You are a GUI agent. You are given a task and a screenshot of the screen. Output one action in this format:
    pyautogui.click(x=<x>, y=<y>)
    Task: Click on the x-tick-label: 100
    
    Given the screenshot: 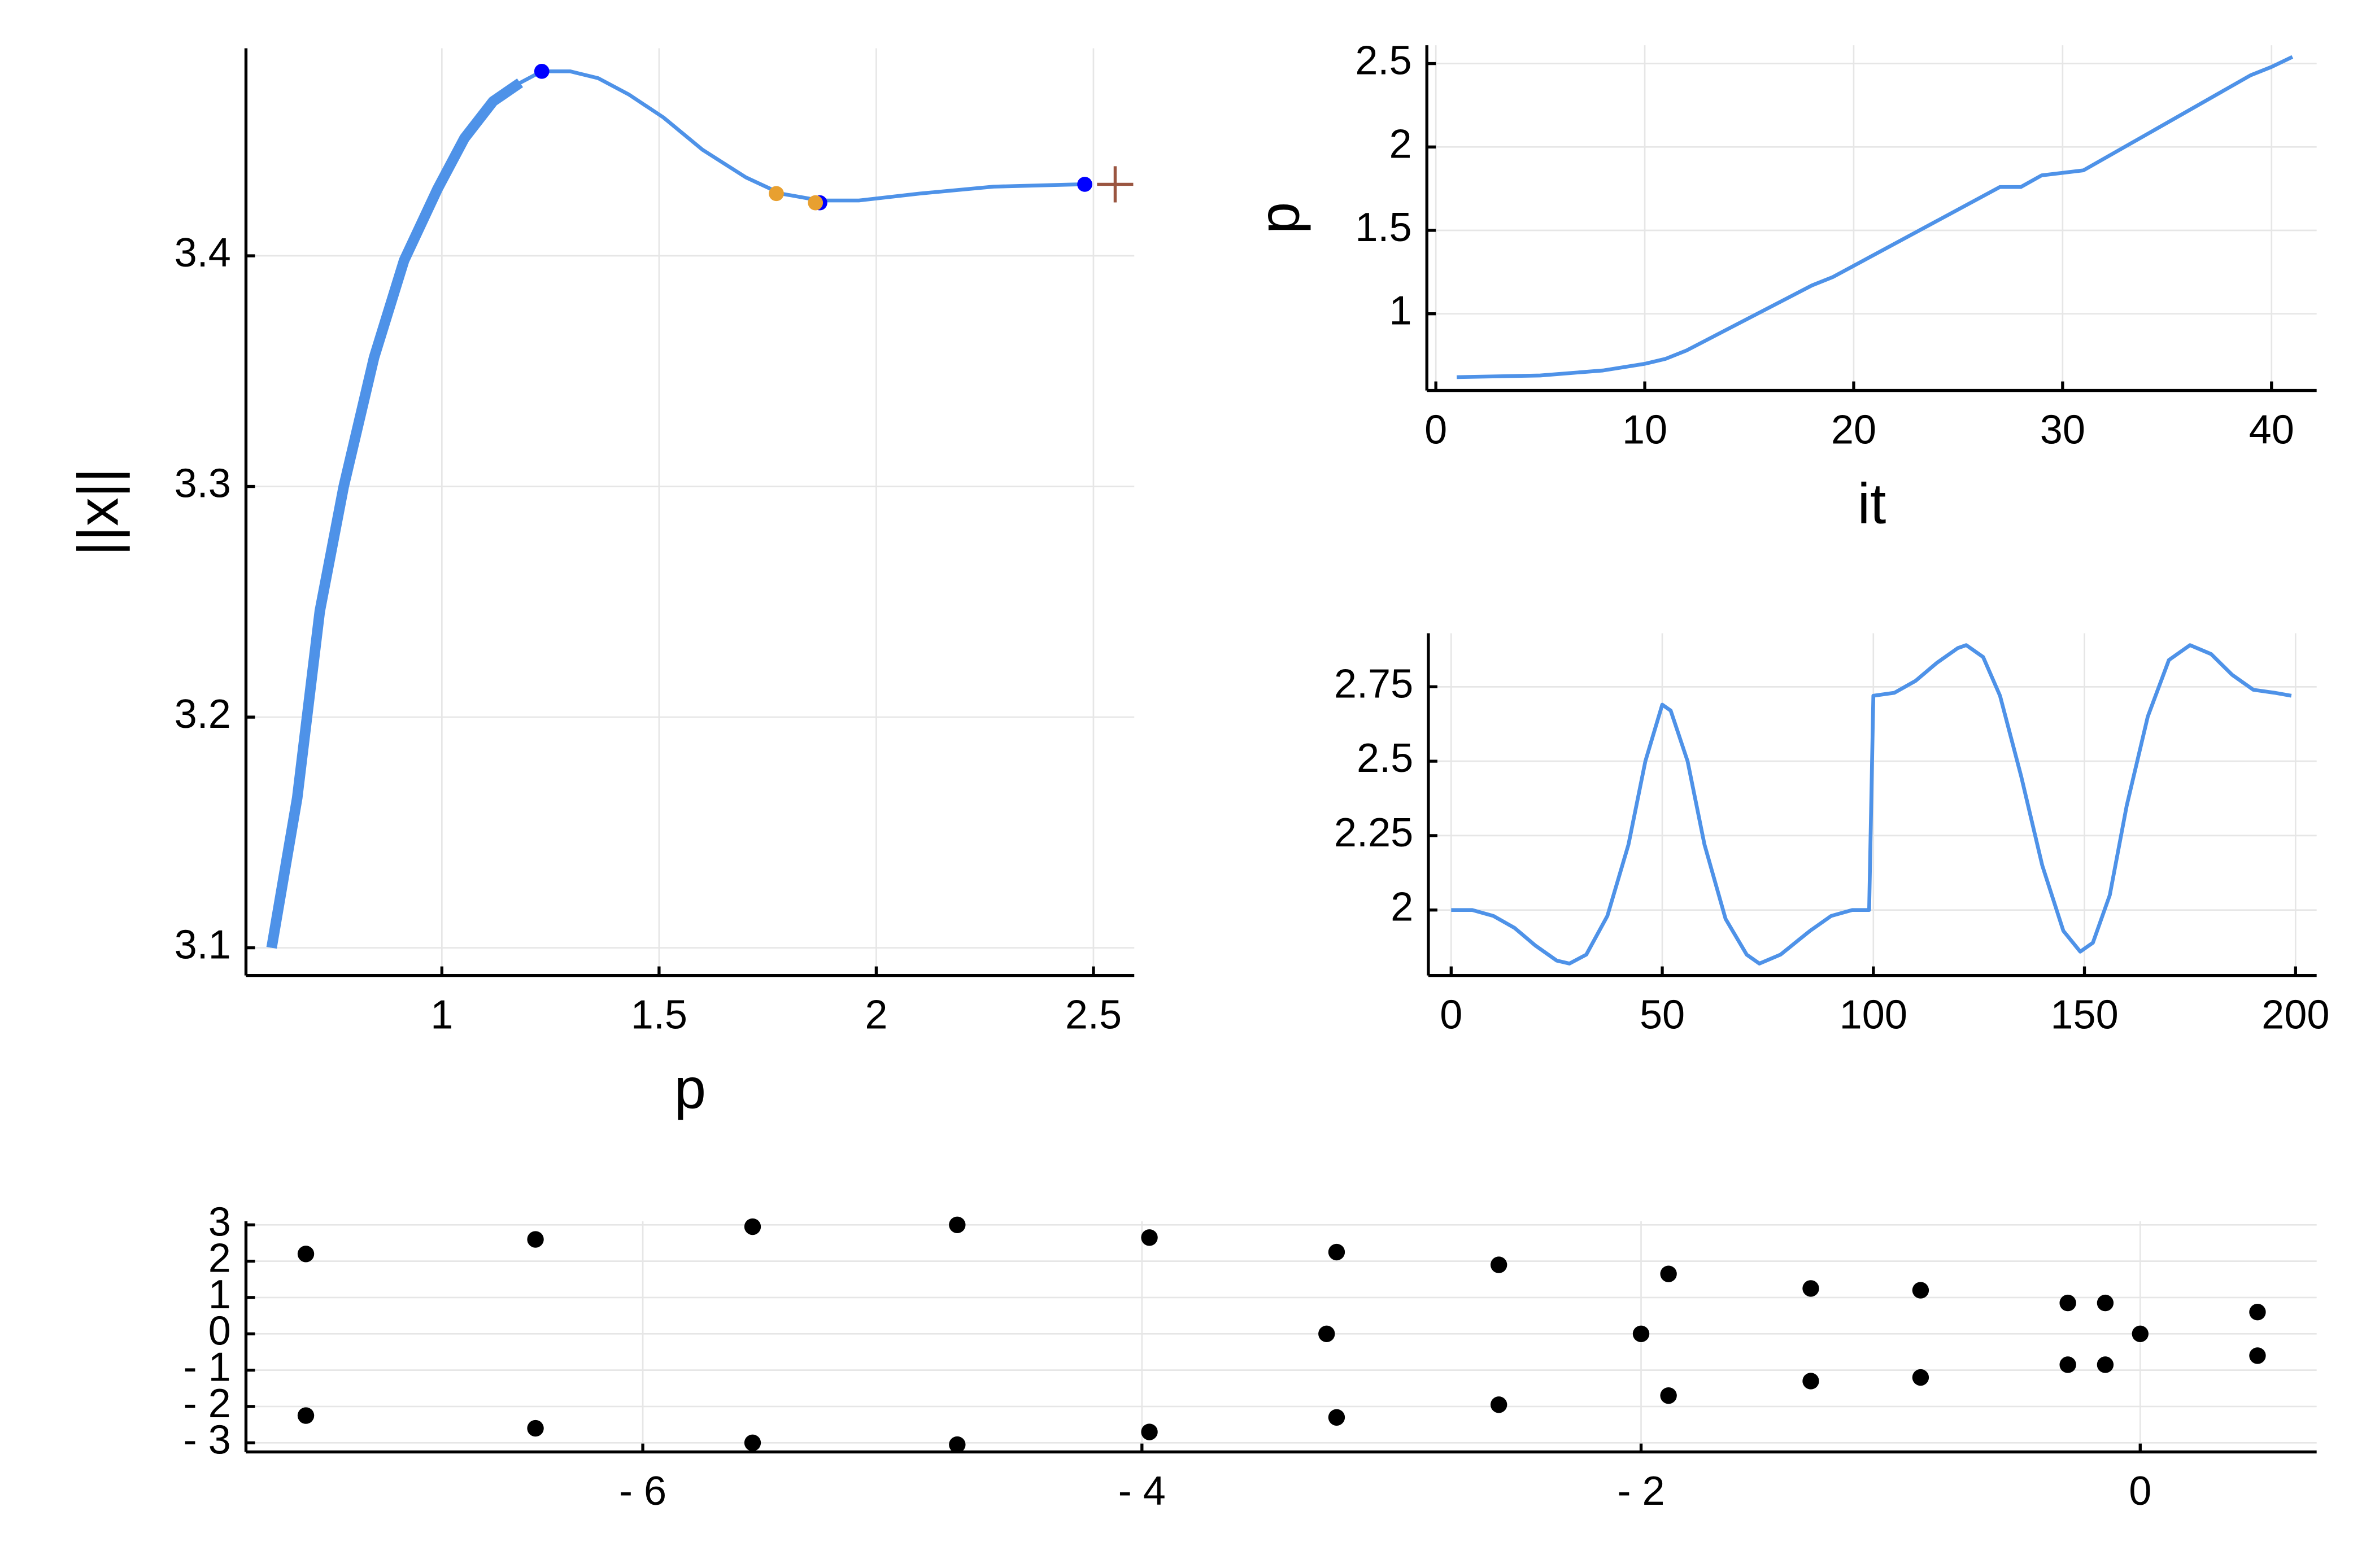 What is the action you would take?
    pyautogui.click(x=1873, y=1014)
    